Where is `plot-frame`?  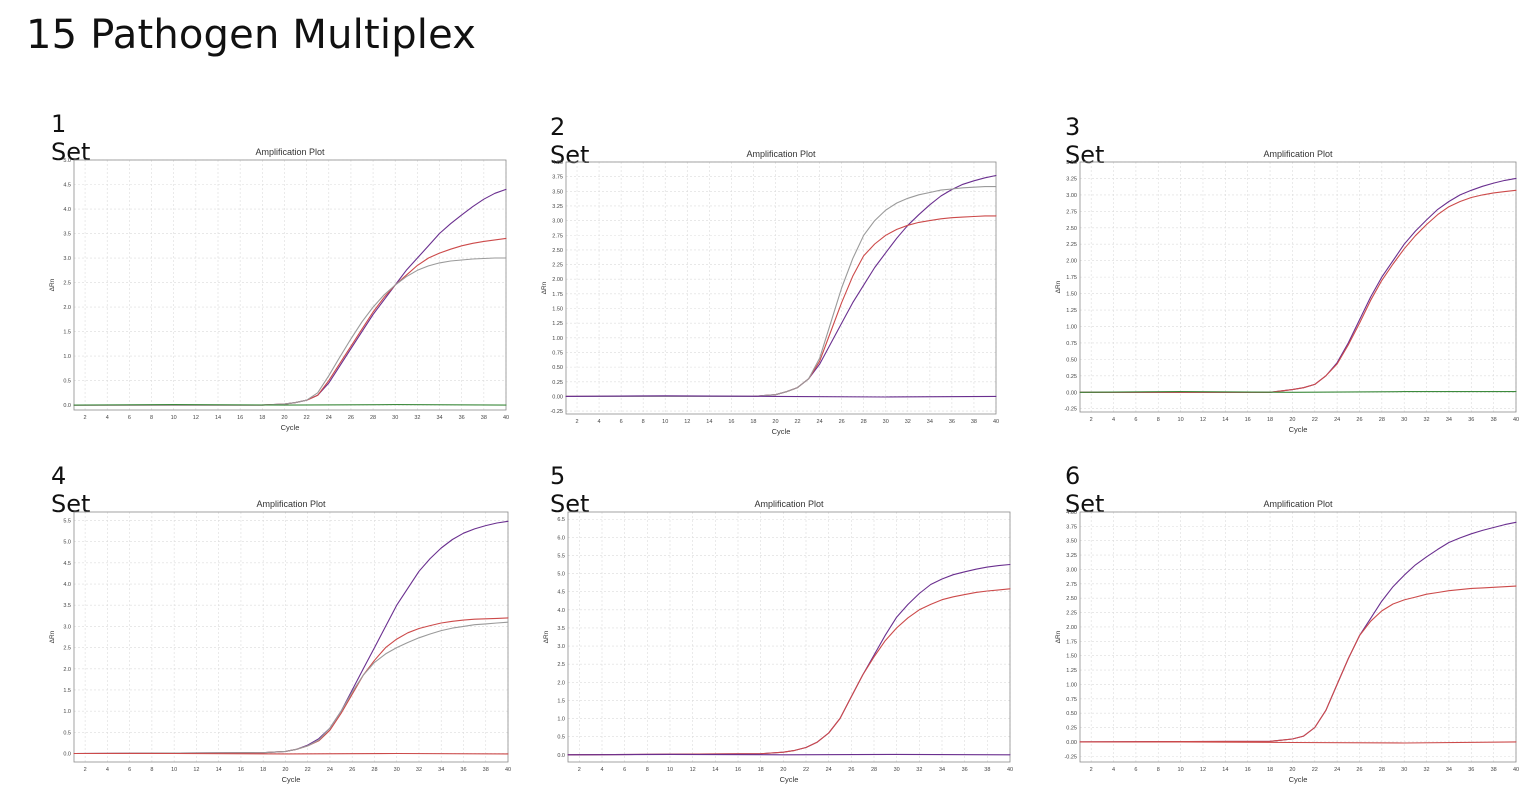 plot-frame is located at coordinates (1298, 637).